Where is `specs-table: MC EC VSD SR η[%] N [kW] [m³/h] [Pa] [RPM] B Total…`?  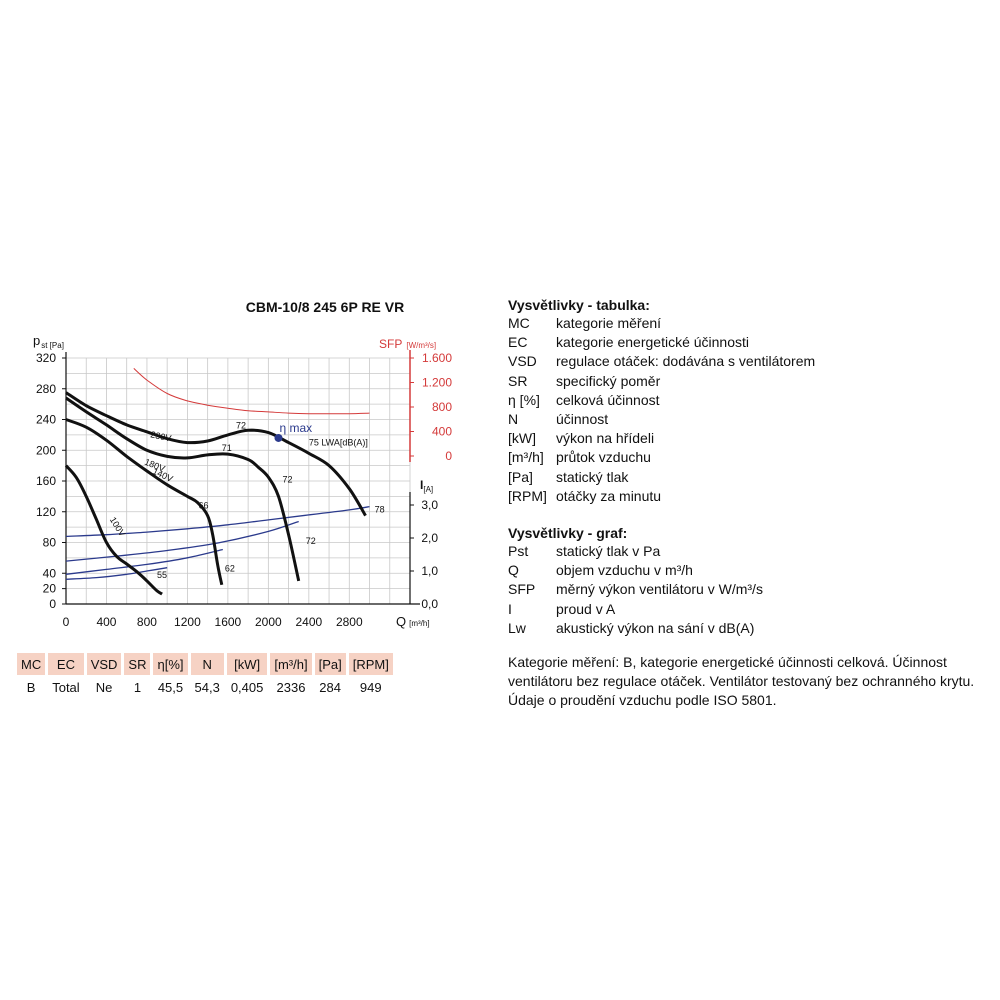
specs-table: MC EC VSD SR η[%] N [kW] [m³/h] [Pa] [RPM] B Total… is located at coordinates (205, 676).